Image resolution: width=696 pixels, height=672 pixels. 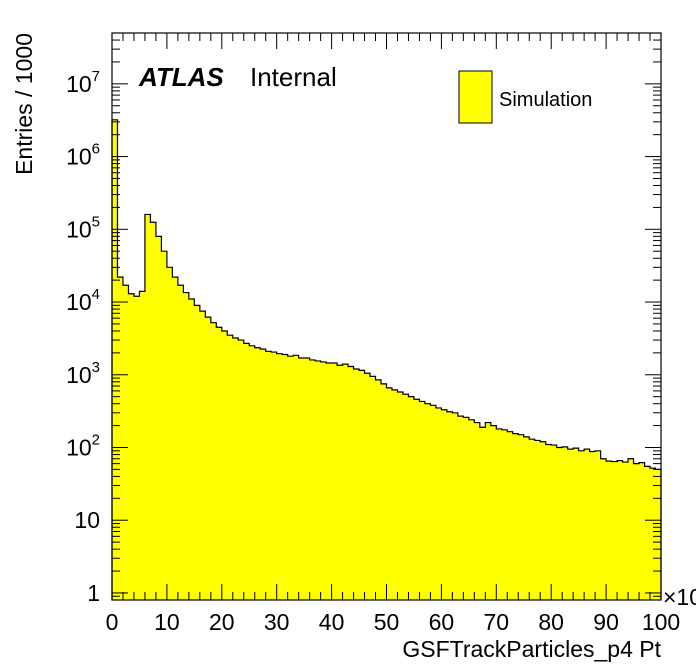 What do you see at coordinates (387, 622) in the screenshot?
I see `x-tick-label: 50` at bounding box center [387, 622].